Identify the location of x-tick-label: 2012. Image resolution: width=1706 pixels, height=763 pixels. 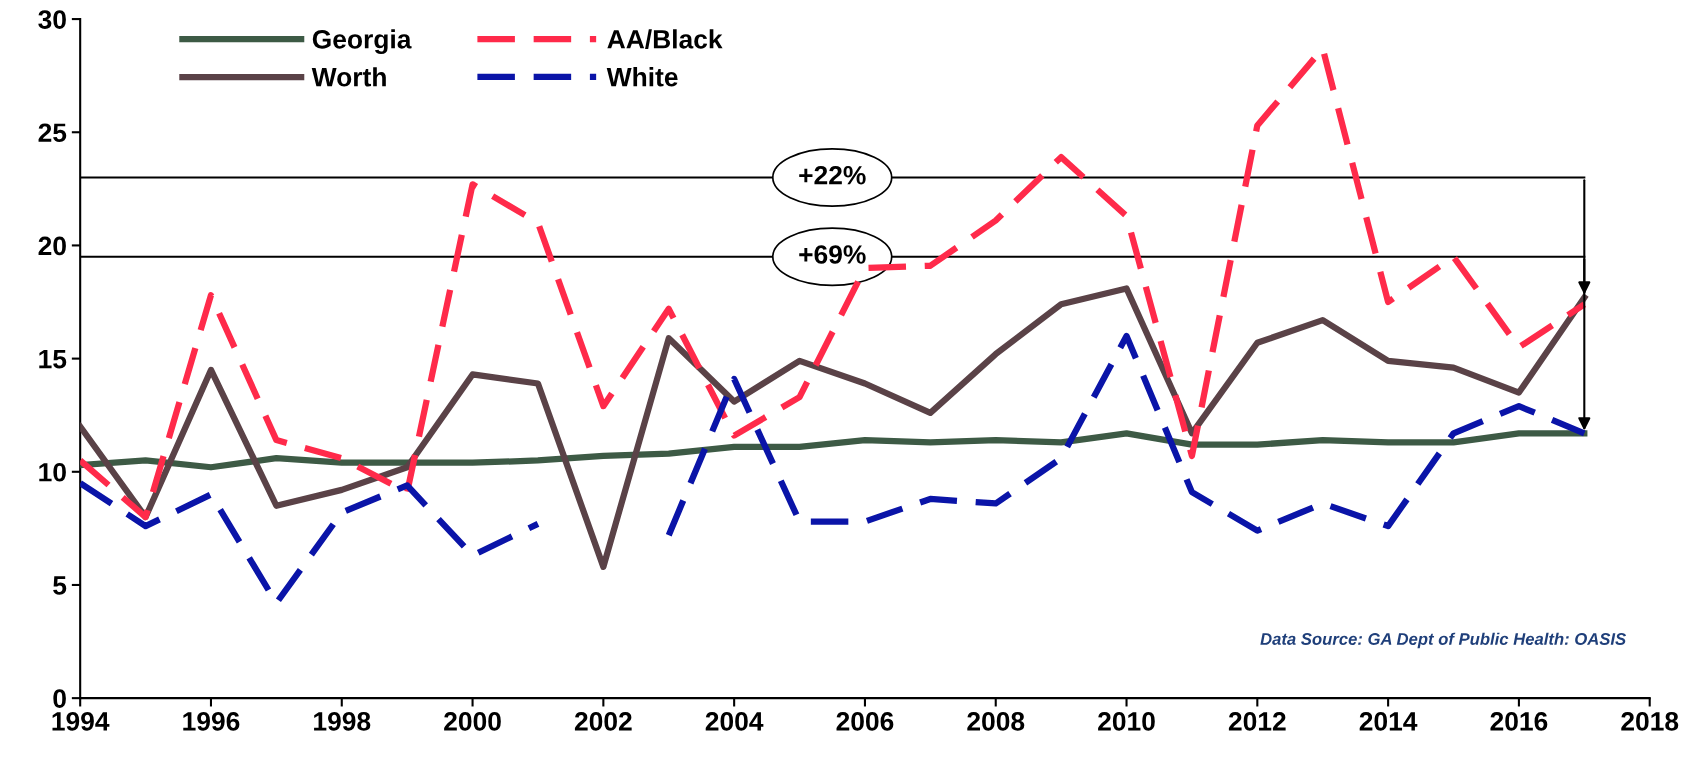
(1257, 721).